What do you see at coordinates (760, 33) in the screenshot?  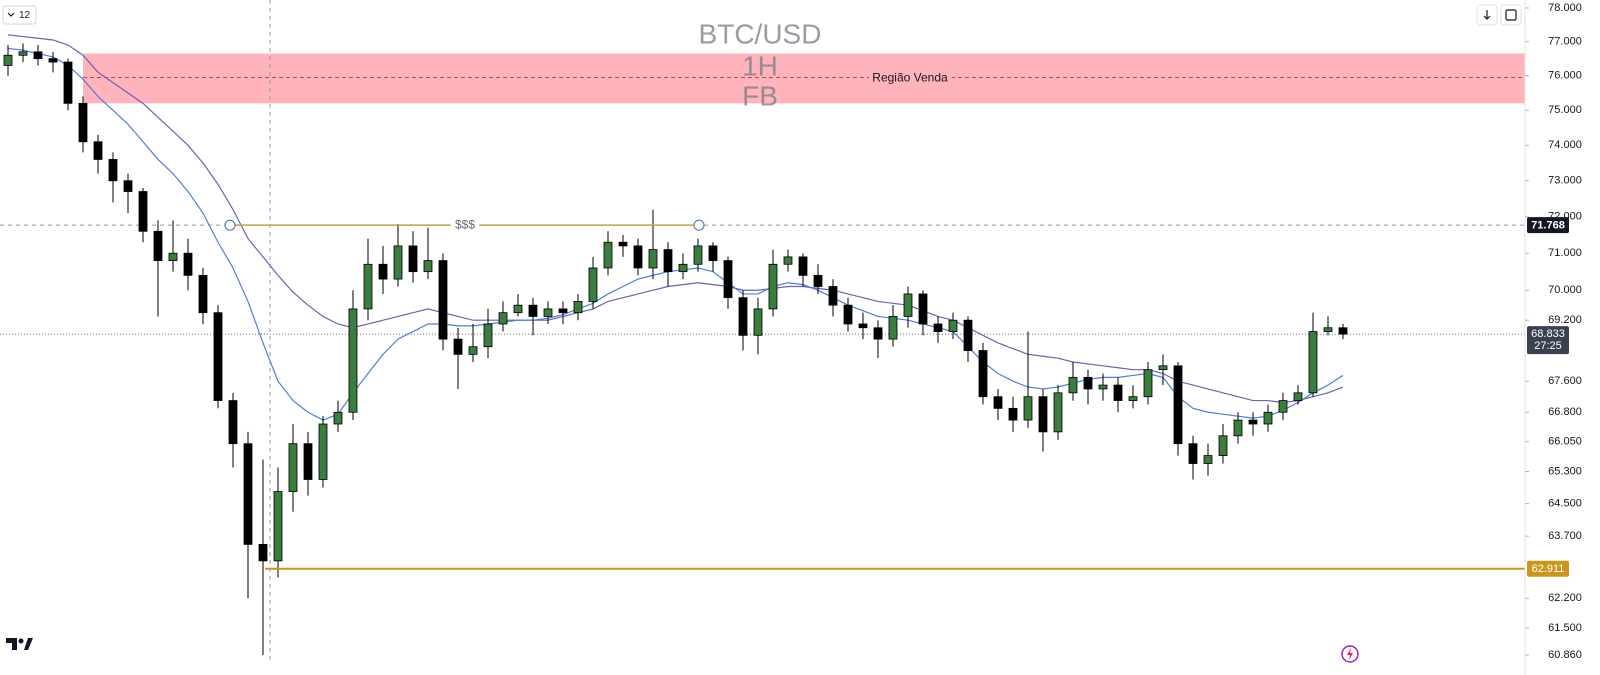 I see `watermark-symbol: BTC/USD` at bounding box center [760, 33].